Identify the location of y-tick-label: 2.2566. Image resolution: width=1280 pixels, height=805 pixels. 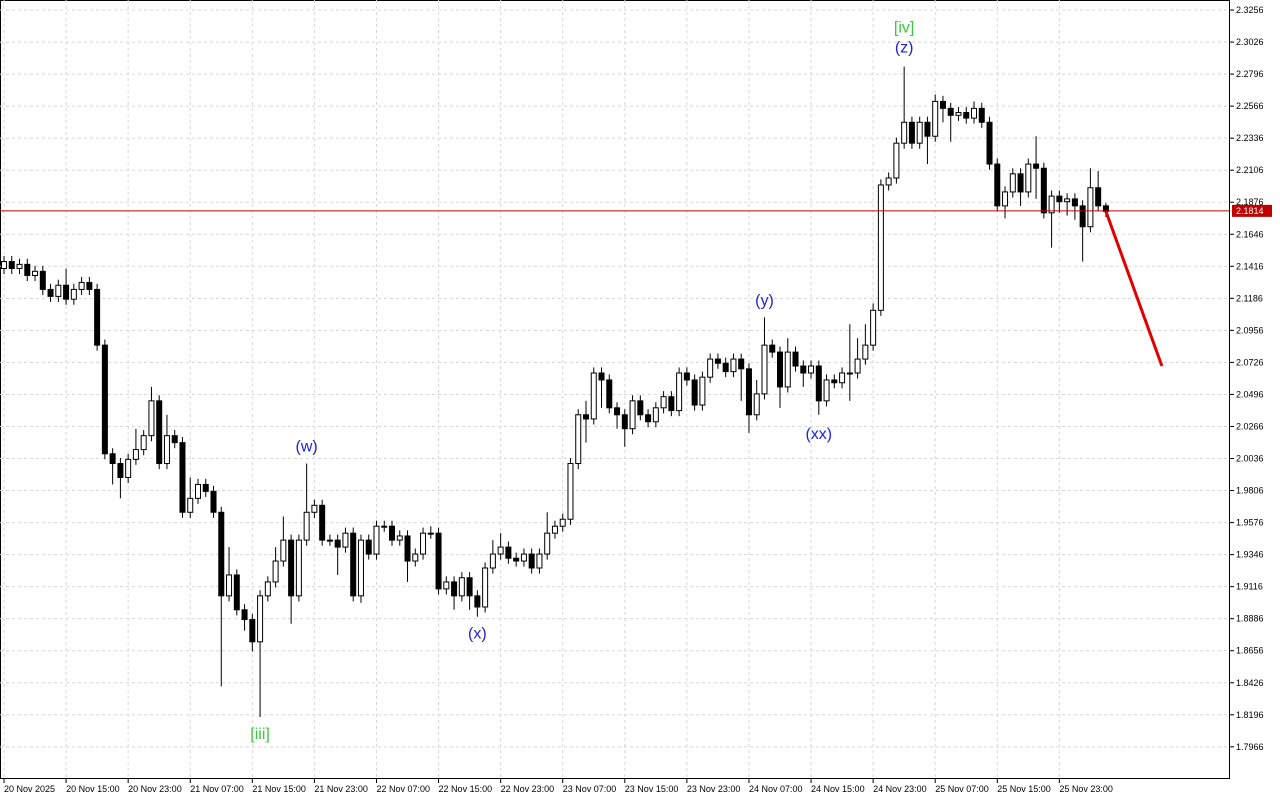
(1250, 106).